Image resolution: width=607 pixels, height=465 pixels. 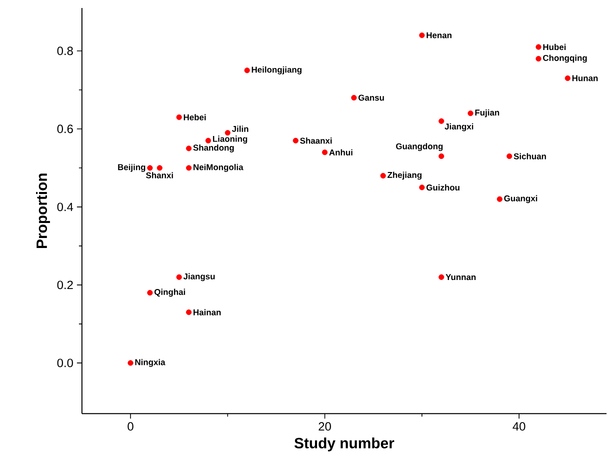 What do you see at coordinates (459, 127) in the screenshot?
I see `annotation: Jiangxi` at bounding box center [459, 127].